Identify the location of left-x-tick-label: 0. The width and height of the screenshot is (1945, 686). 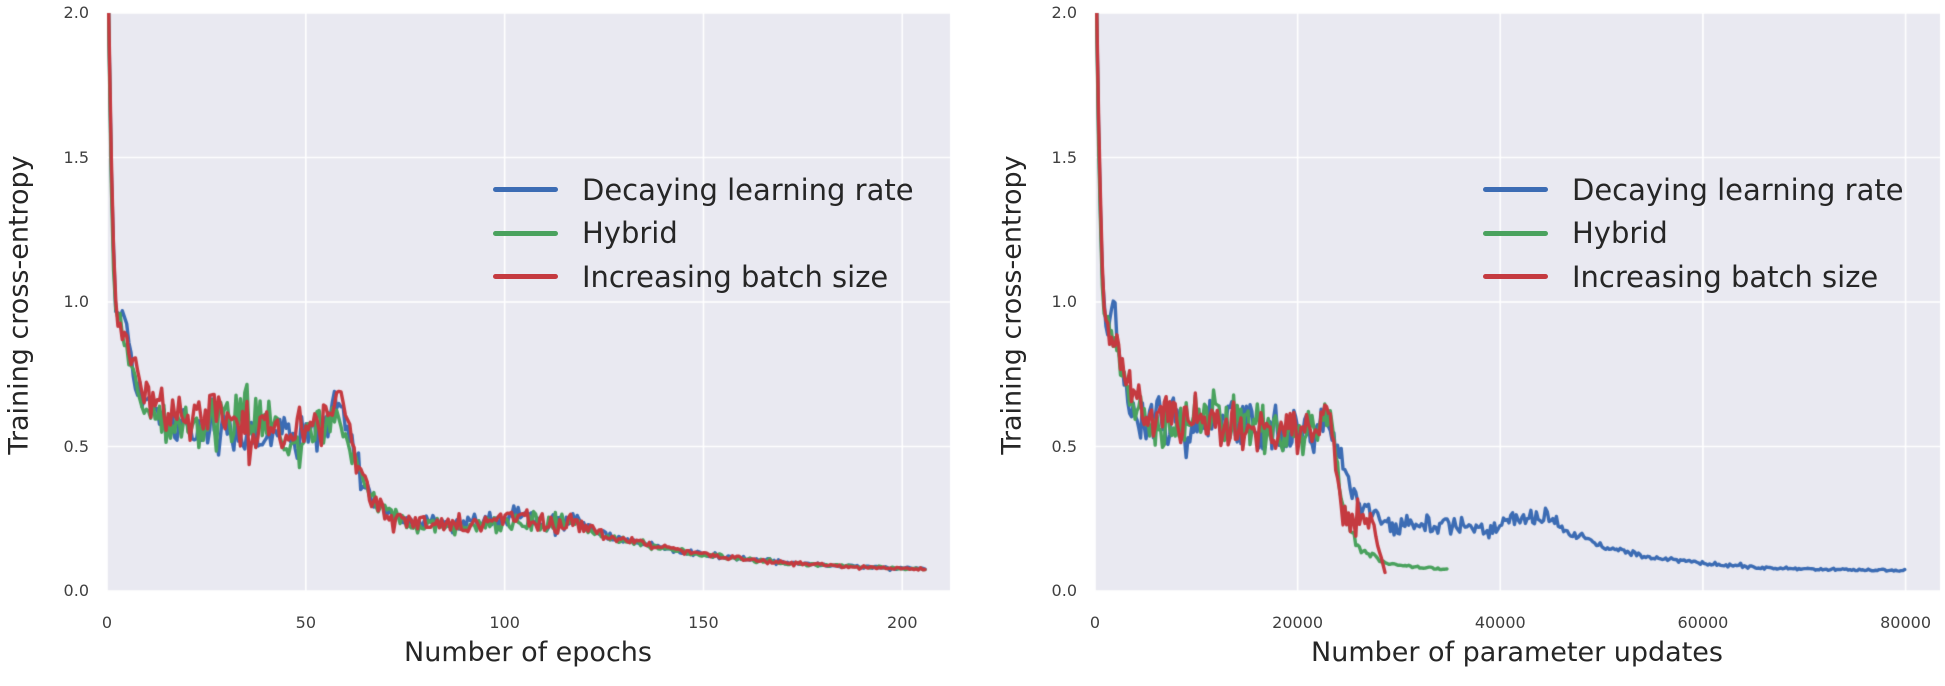
(107, 622).